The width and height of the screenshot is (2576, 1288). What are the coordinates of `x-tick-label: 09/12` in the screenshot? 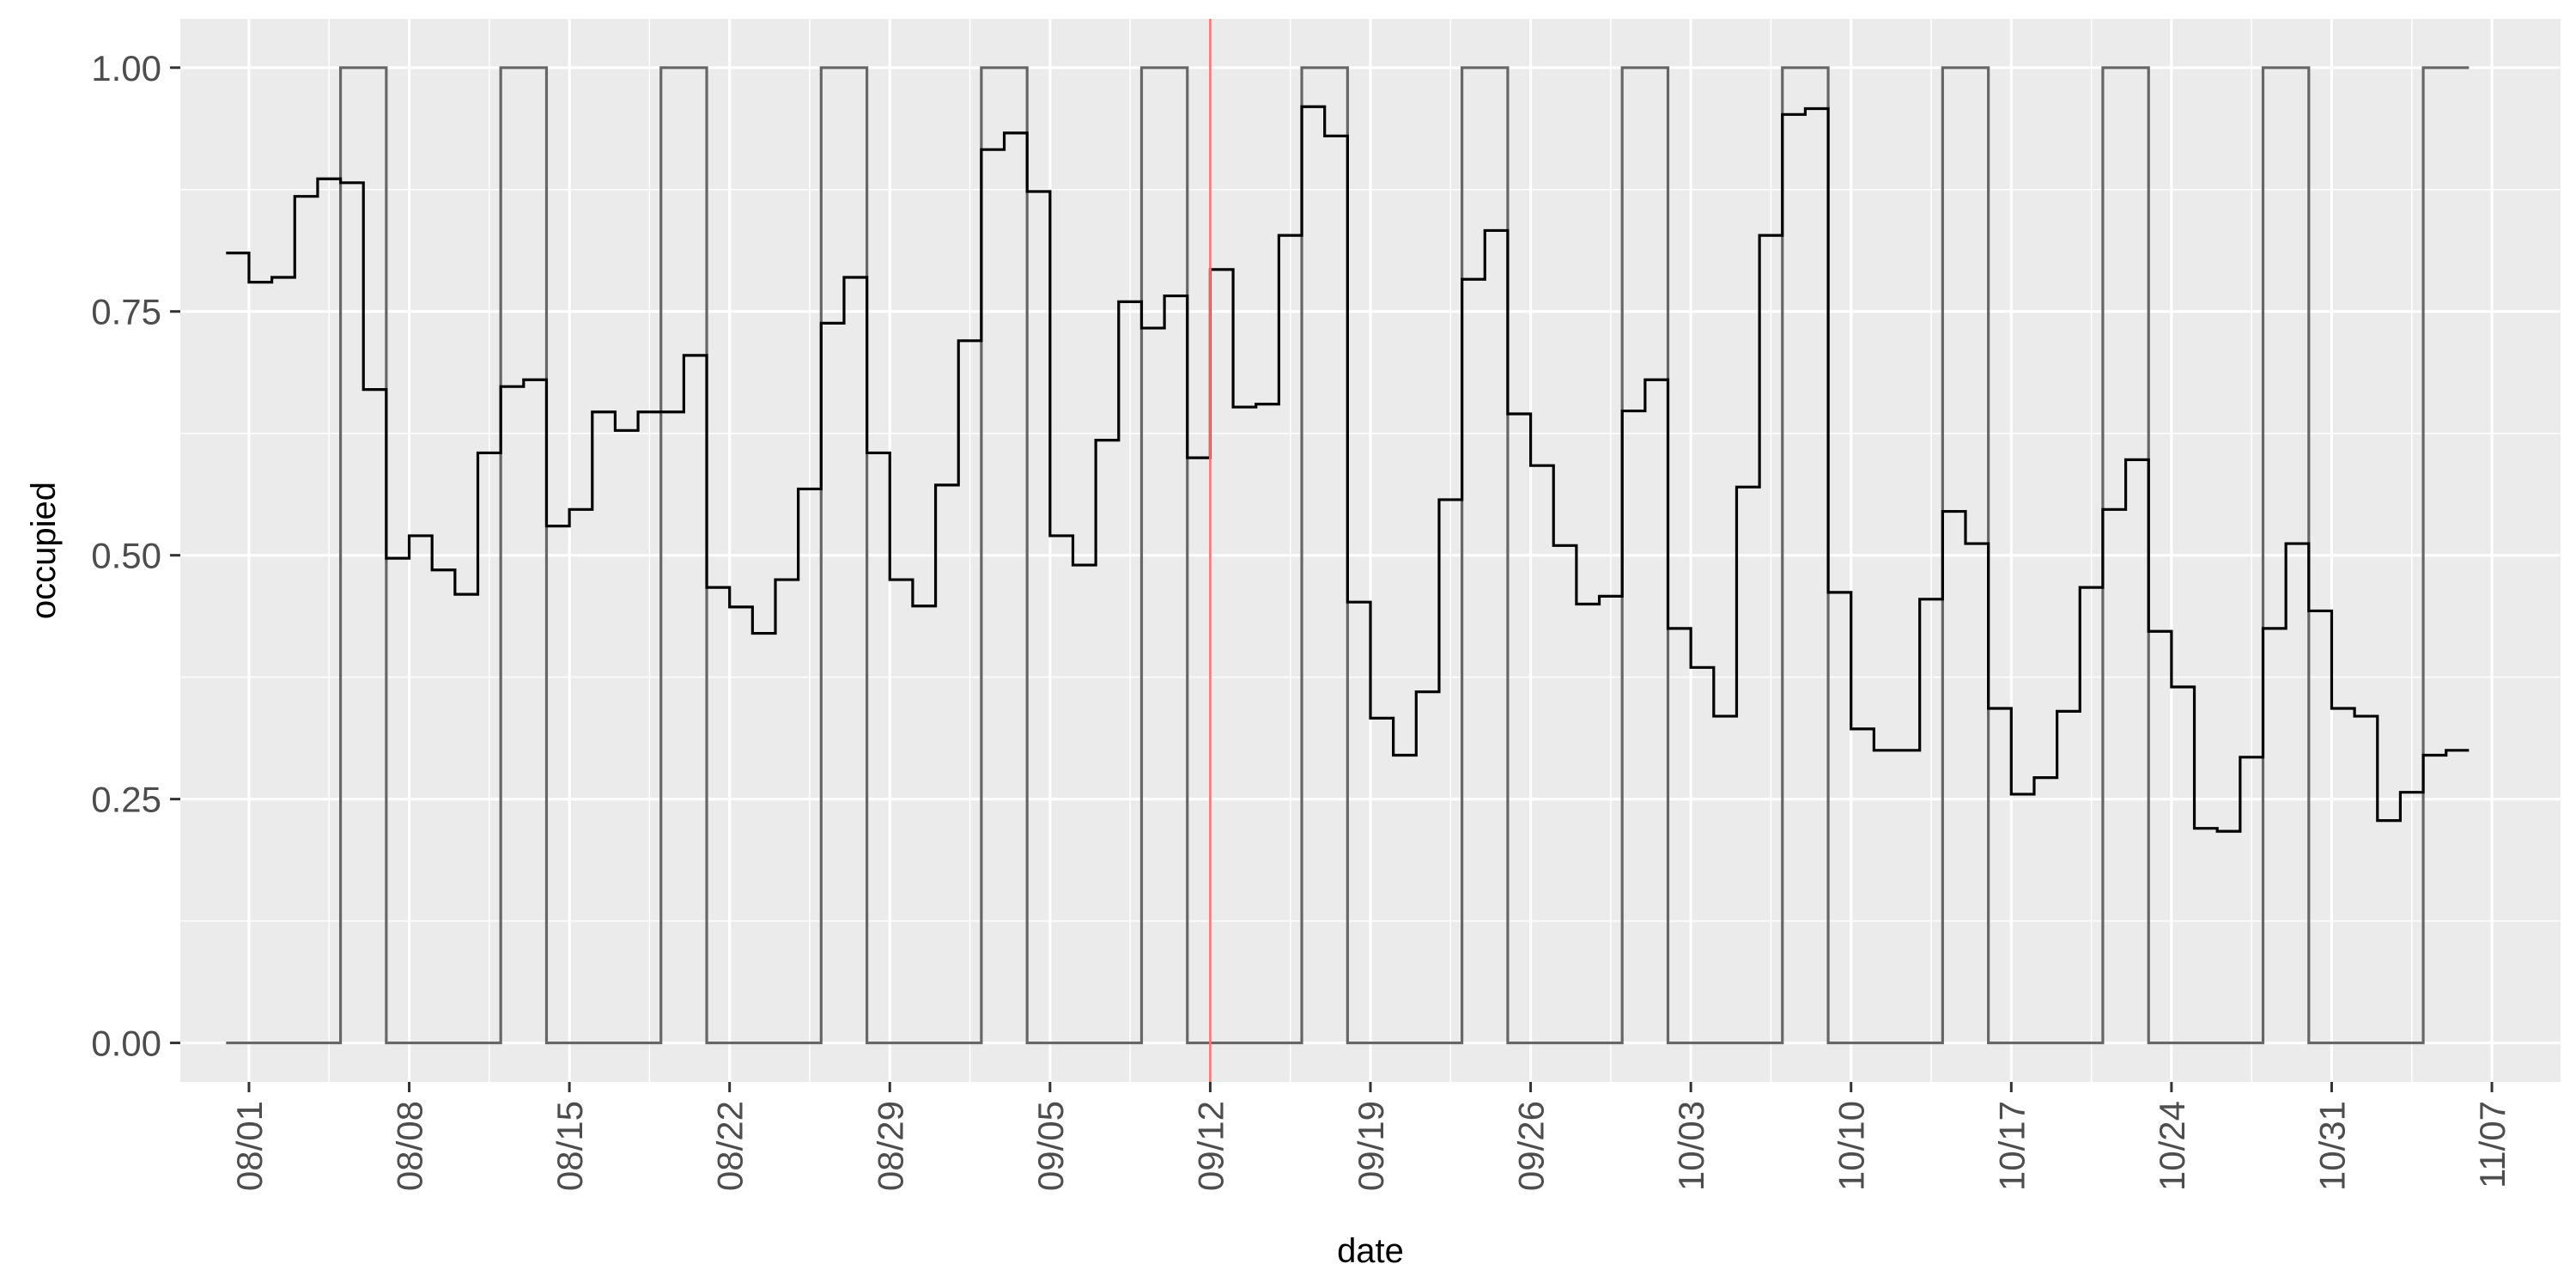 It's located at (1210, 1146).